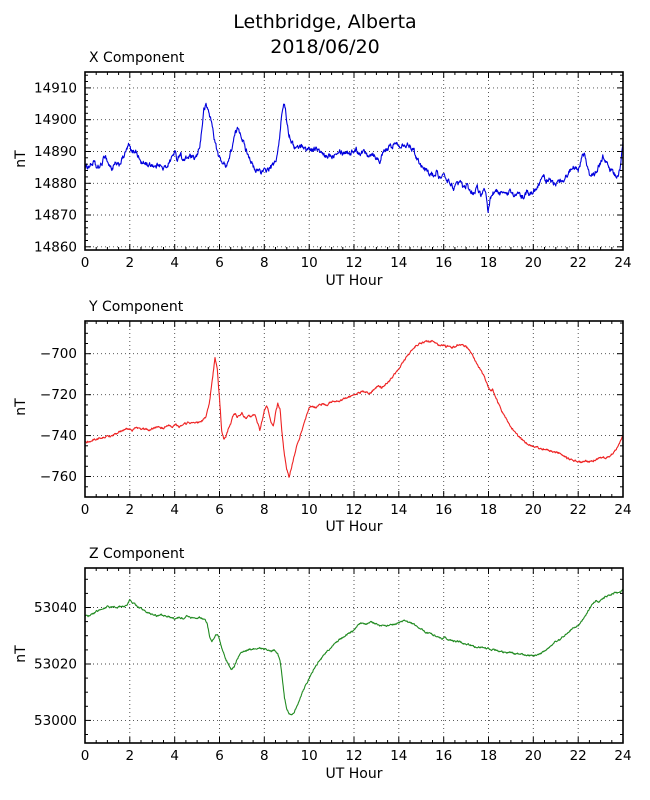 The height and width of the screenshot is (800, 650). Describe the element at coordinates (137, 554) in the screenshot. I see `z-component-subtitle: Z Component` at that location.